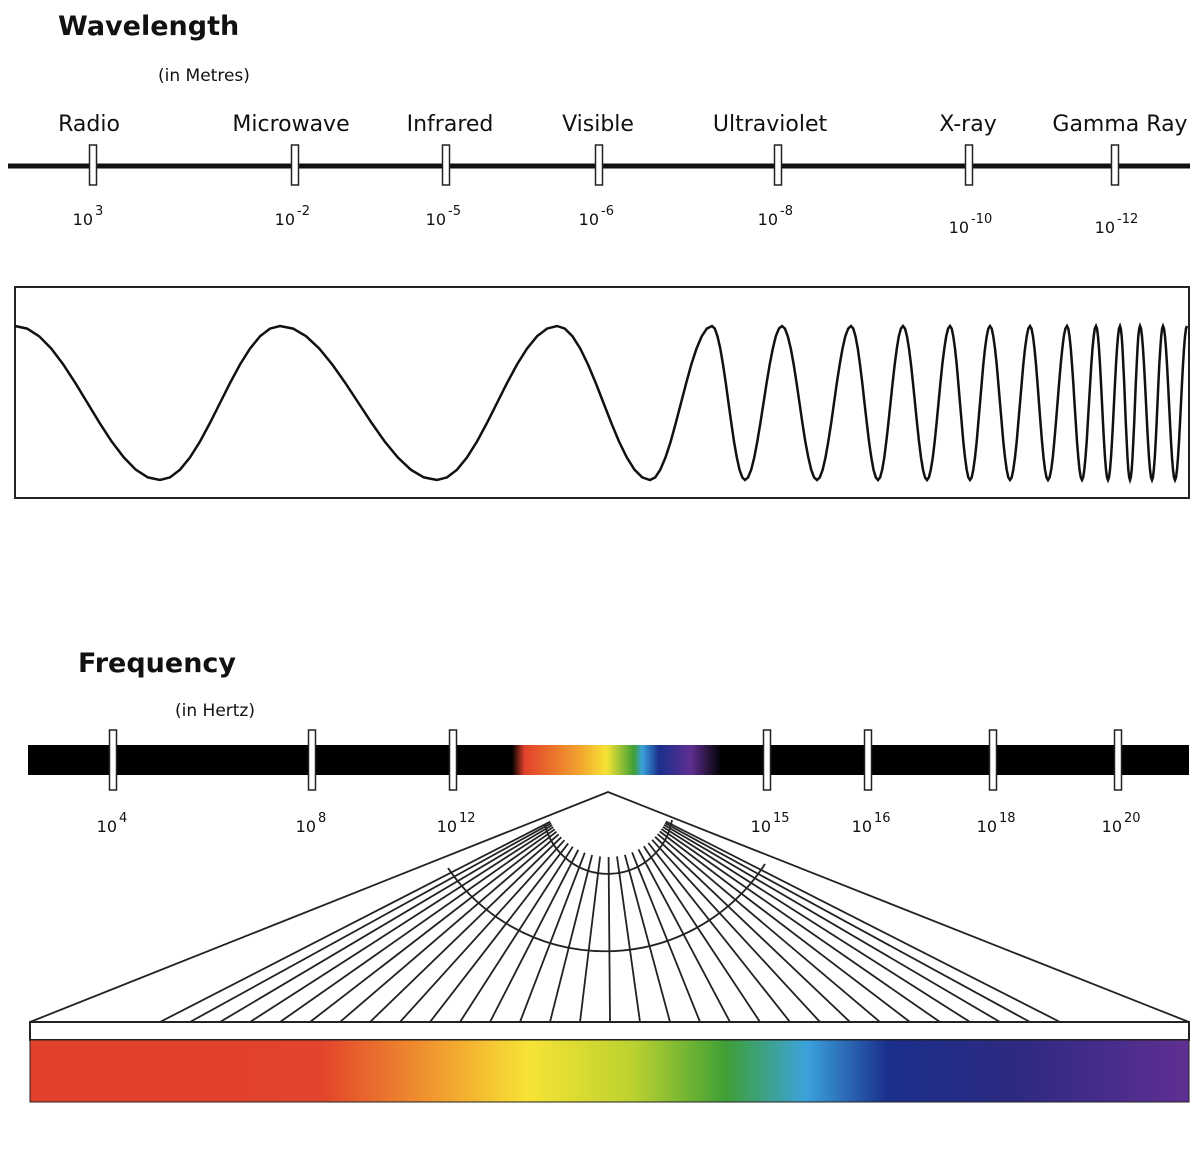 The image size is (1199, 1169). I want to click on band-name: X-ray, so click(967, 124).